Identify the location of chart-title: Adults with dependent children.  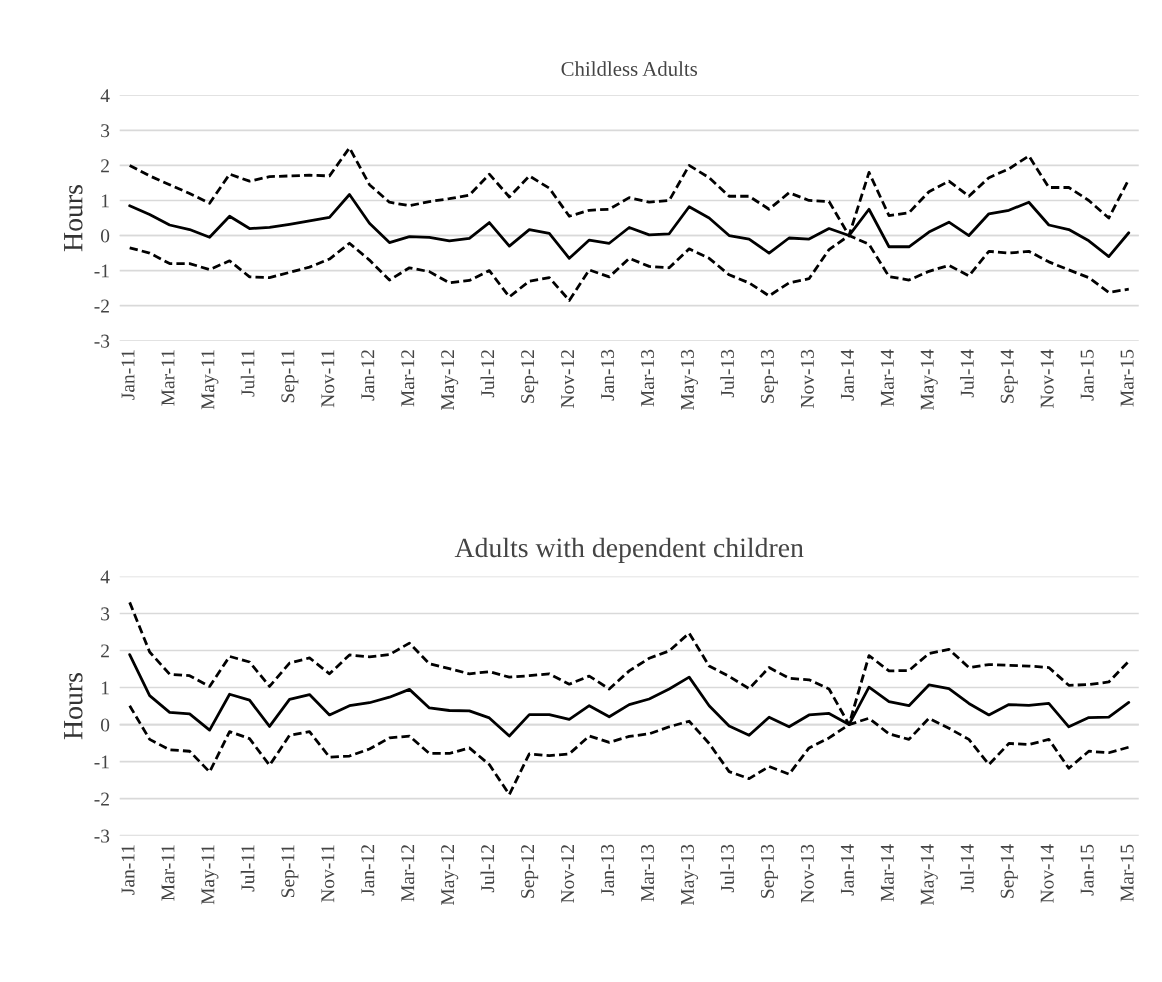
(629, 550).